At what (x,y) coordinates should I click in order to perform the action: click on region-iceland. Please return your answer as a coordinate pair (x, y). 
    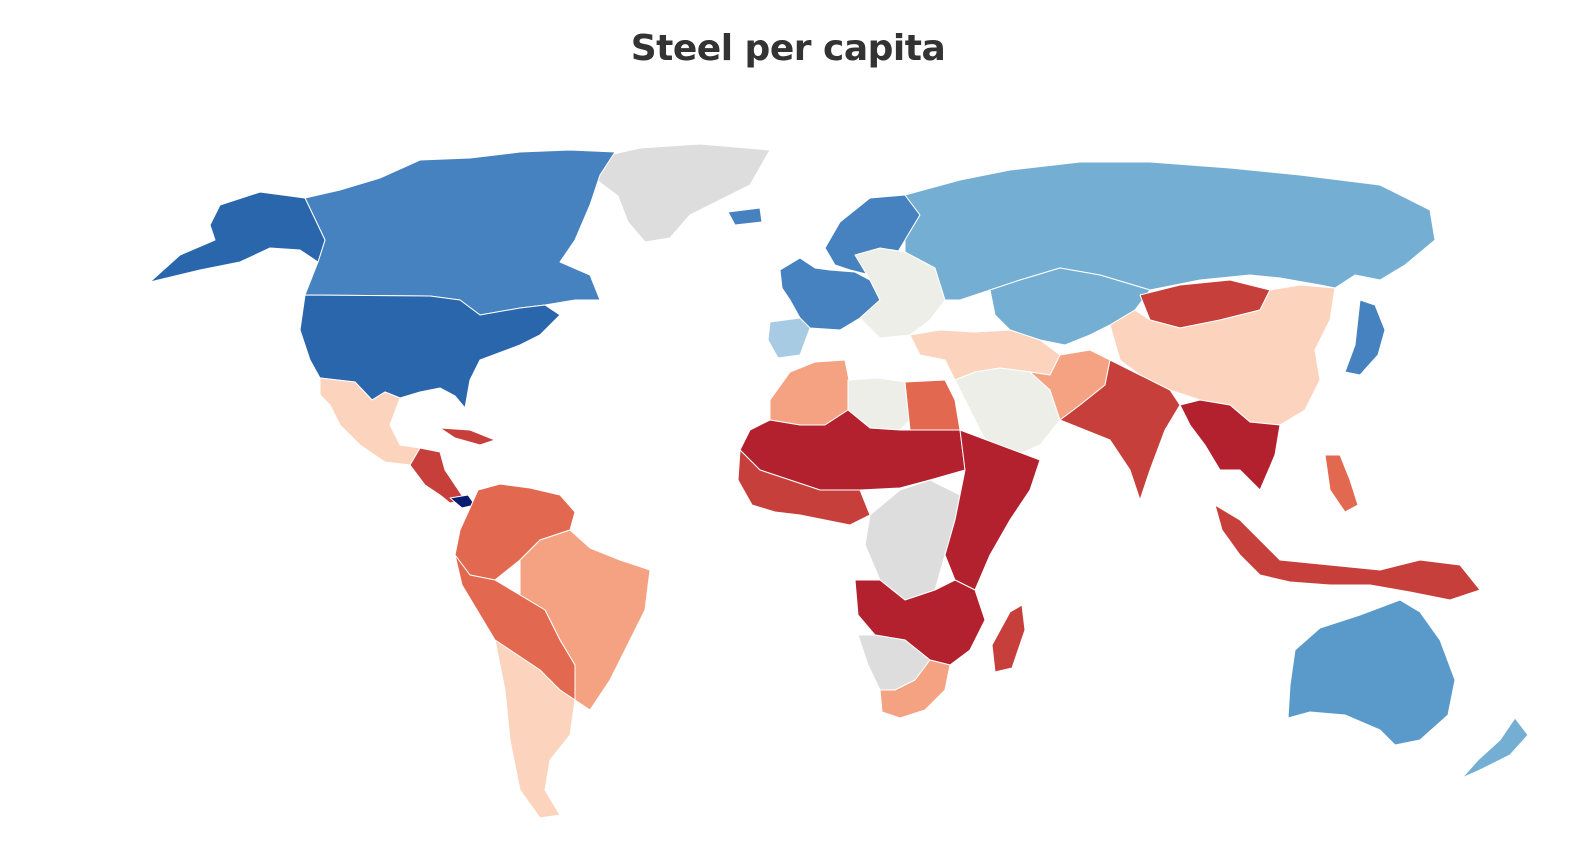
    Looking at the image, I should click on (745, 216).